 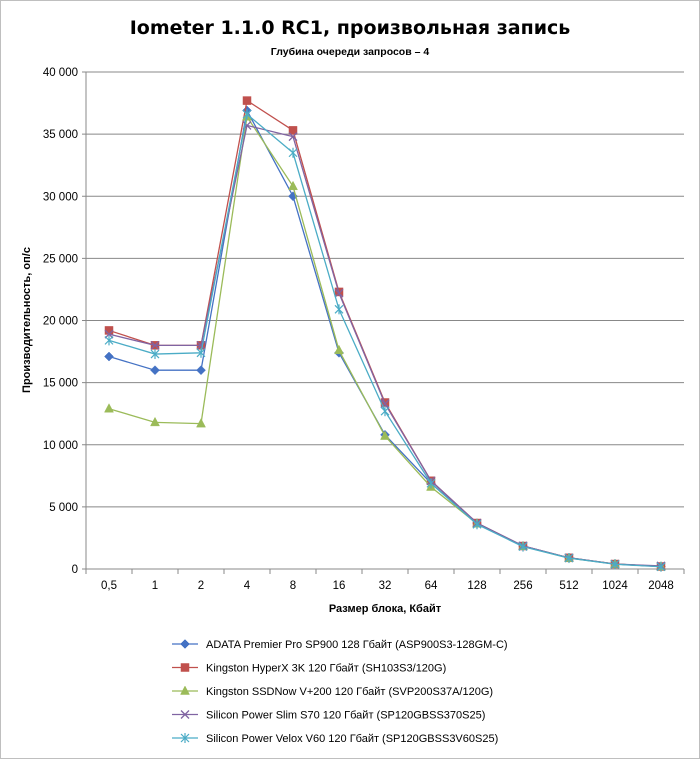 What do you see at coordinates (522, 586) in the screenshot?
I see `x-tick-label: 256` at bounding box center [522, 586].